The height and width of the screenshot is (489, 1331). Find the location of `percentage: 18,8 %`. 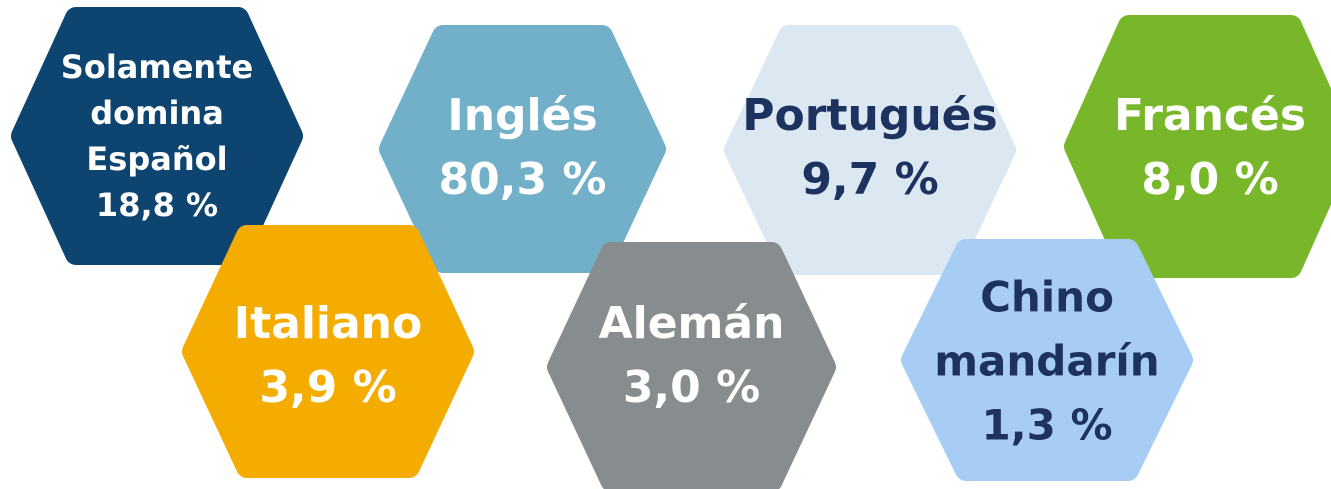

percentage: 18,8 % is located at coordinates (157, 205).